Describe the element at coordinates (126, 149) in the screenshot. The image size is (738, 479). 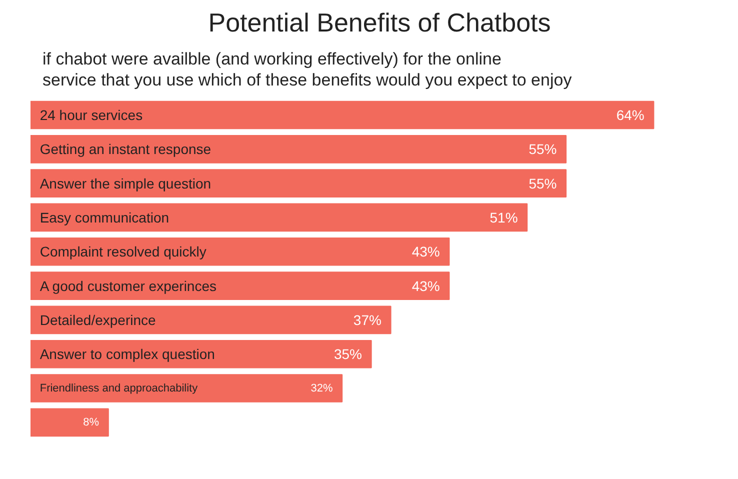
I see `y-tick-label: Getting an instant response` at that location.